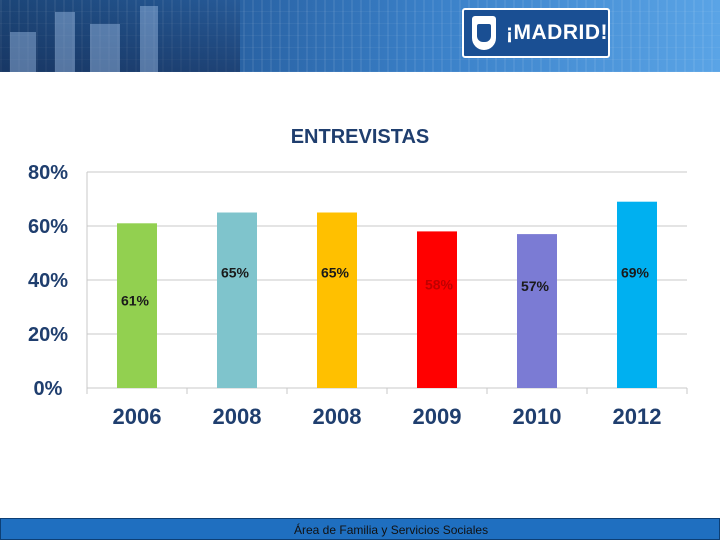 This screenshot has height=540, width=720. What do you see at coordinates (48, 389) in the screenshot?
I see `y-tick-label: 0%` at bounding box center [48, 389].